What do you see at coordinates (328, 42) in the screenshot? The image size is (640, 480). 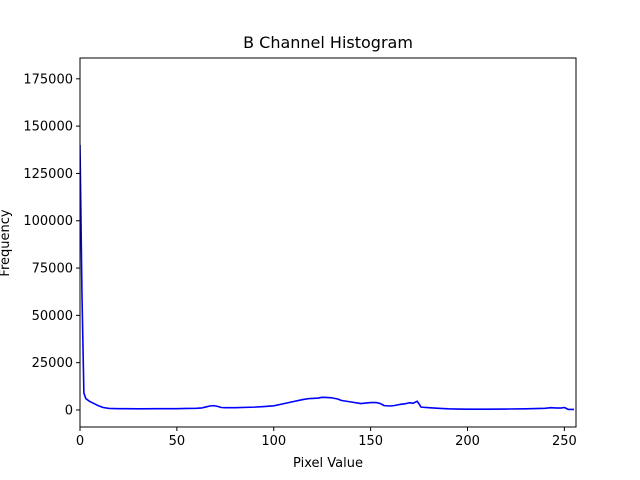 I see `chart-title: B Channel Histogram` at bounding box center [328, 42].